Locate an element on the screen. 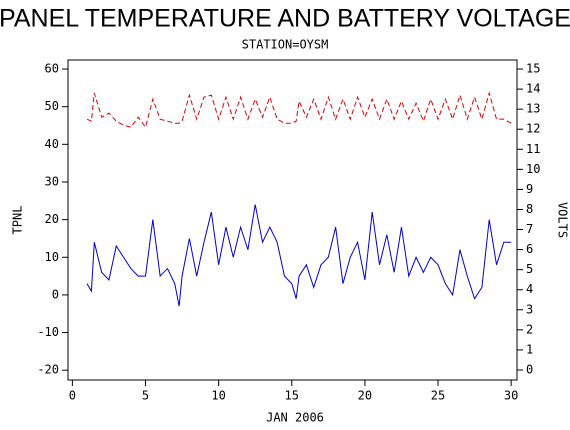 Image resolution: width=570 pixels, height=430 pixels. y2-tick-label: 12 is located at coordinates (533, 129).